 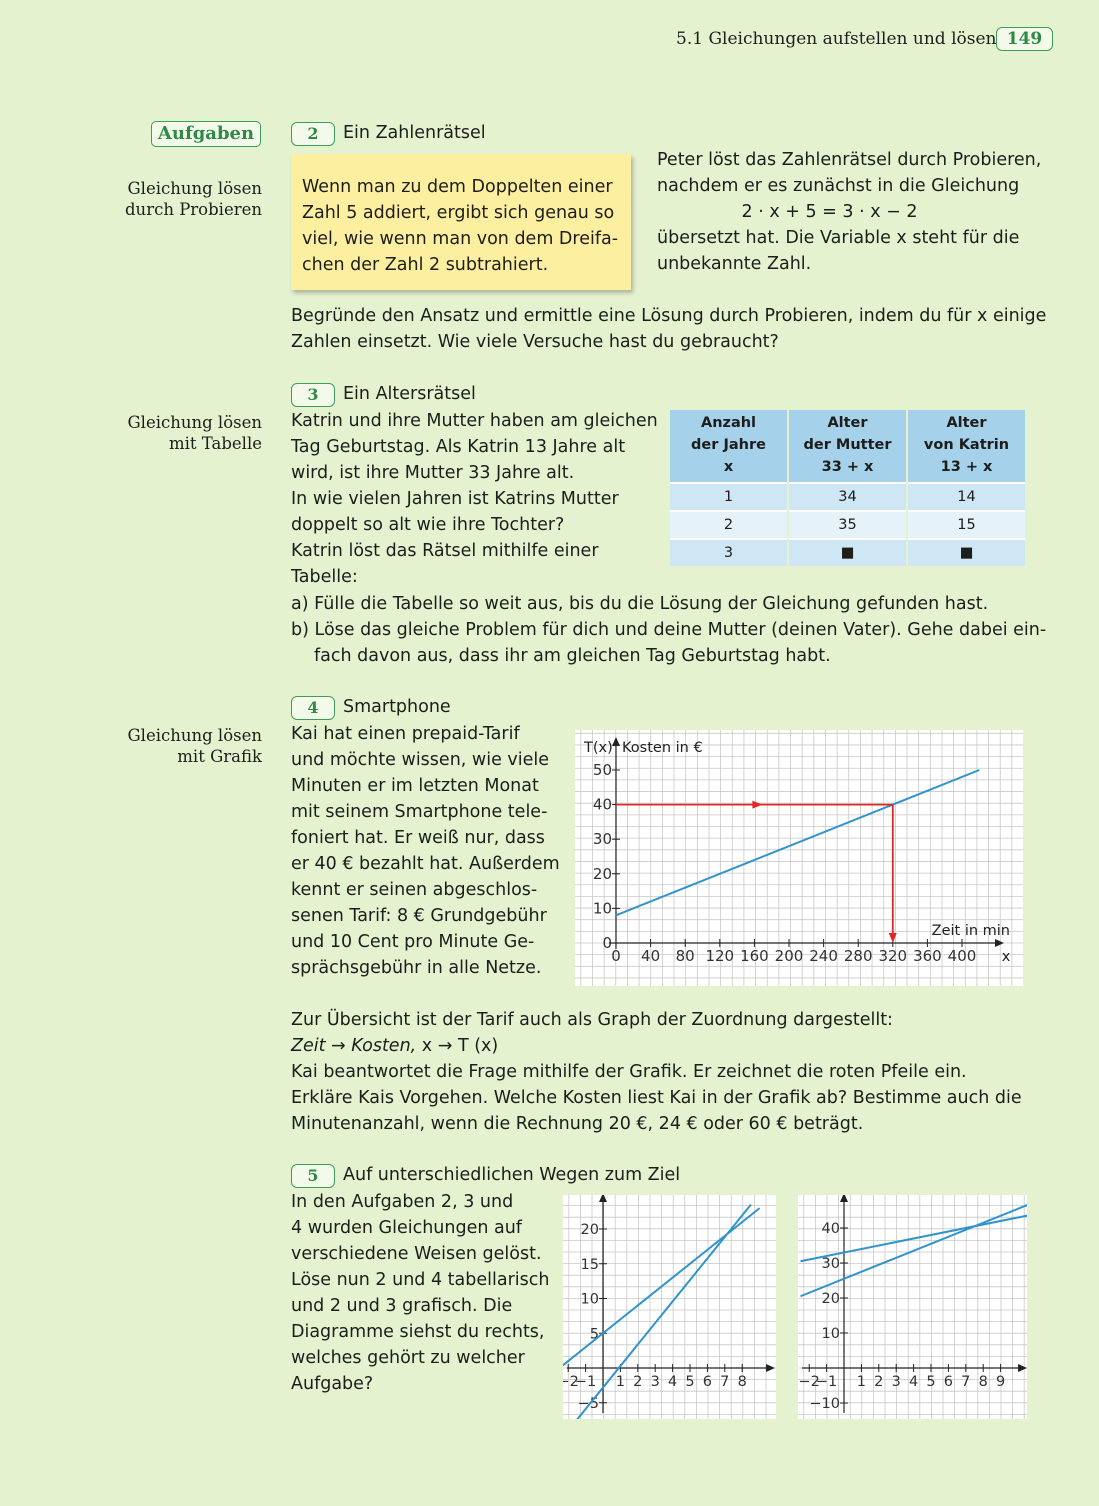 I want to click on y-tick-label: −10, so click(x=824, y=1404).